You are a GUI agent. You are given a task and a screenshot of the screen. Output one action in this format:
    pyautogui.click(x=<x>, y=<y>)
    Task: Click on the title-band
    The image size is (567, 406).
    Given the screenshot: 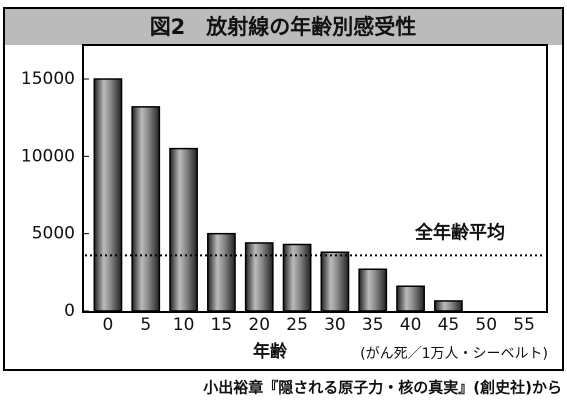 What is the action you would take?
    pyautogui.click(x=283, y=27)
    